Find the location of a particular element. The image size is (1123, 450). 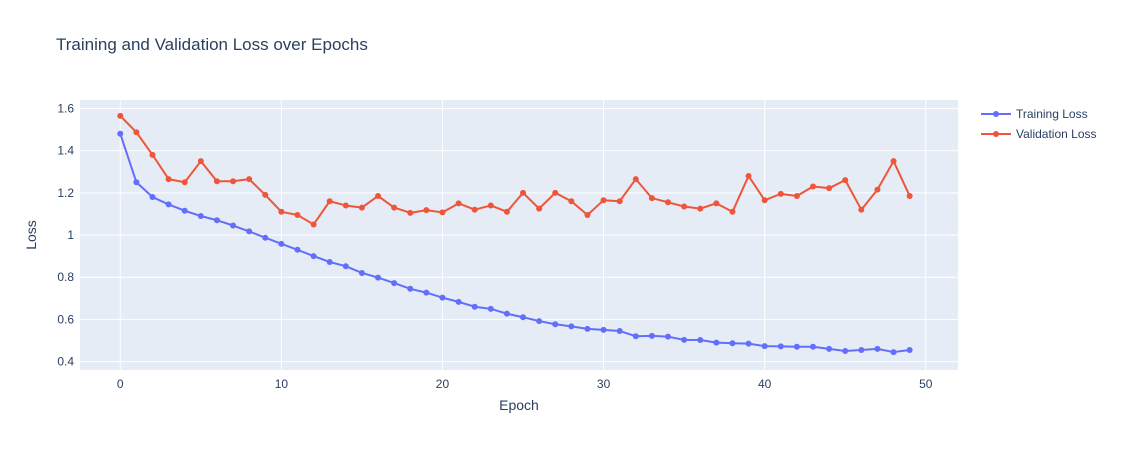

y-axis-title: Loss is located at coordinates (31, 235).